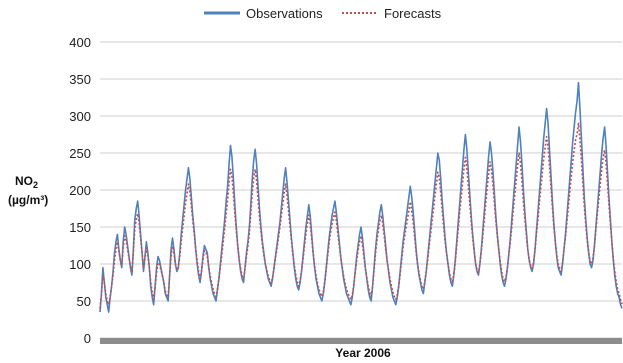  What do you see at coordinates (80, 42) in the screenshot?
I see `y-tick-label-400: 400` at bounding box center [80, 42].